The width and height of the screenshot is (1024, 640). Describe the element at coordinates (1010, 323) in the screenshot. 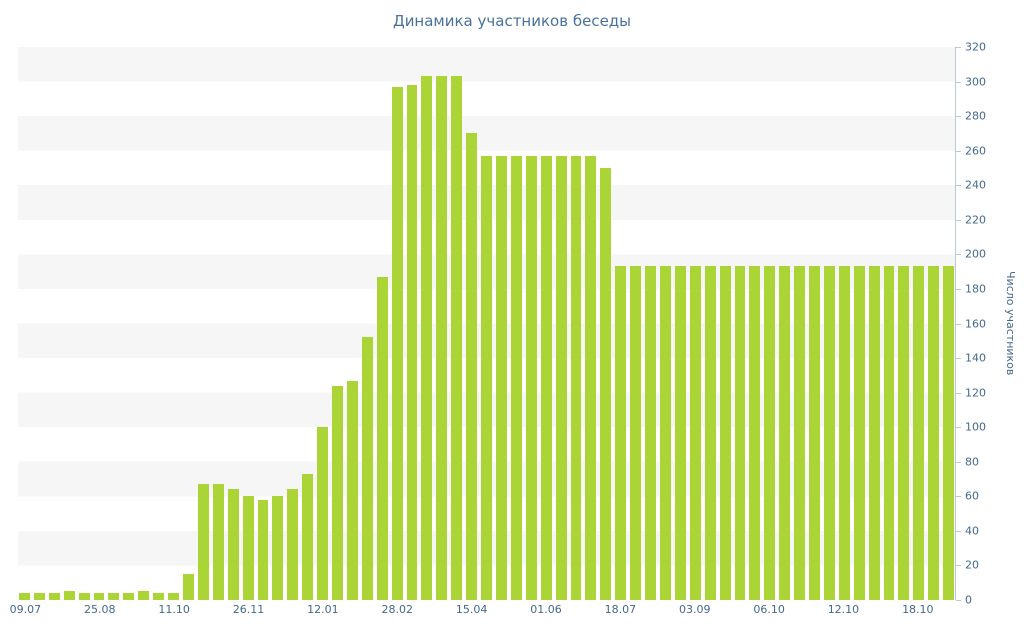

I see `y-axis-title: Число участников` at that location.